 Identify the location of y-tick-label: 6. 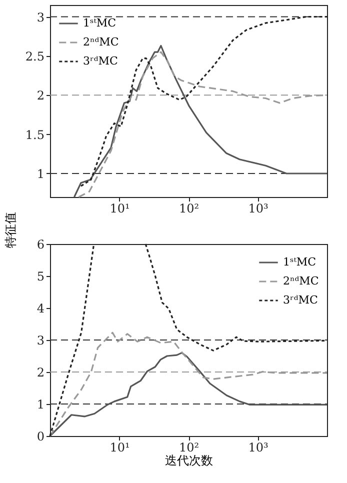
(40, 245).